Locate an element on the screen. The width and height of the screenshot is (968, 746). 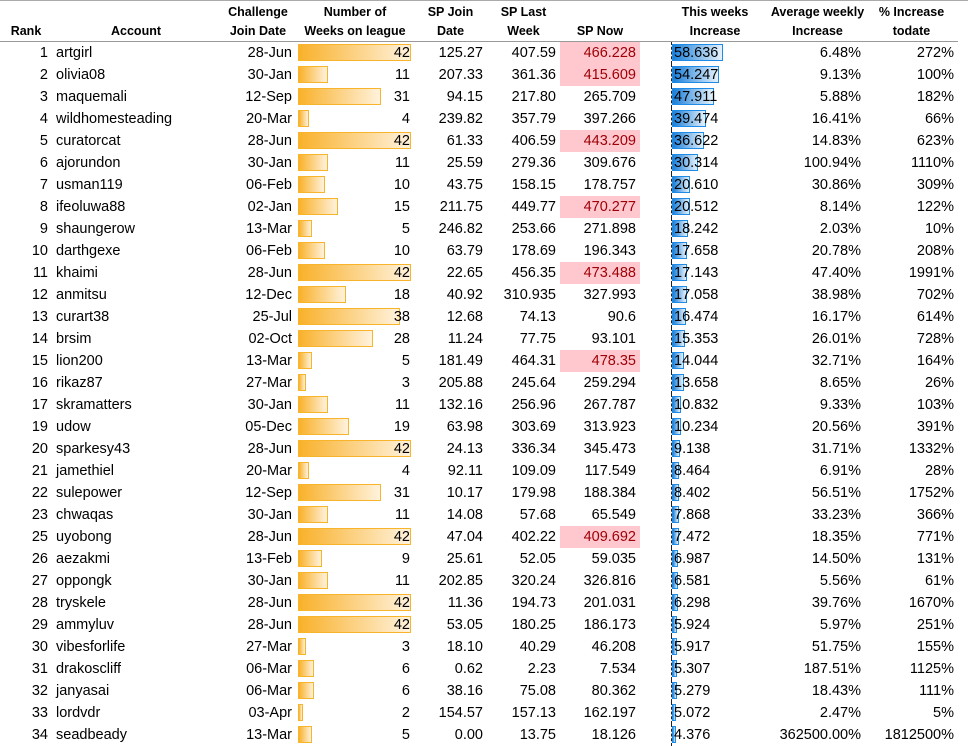
this-week-increase-cell: 13.658 is located at coordinates (705, 383).